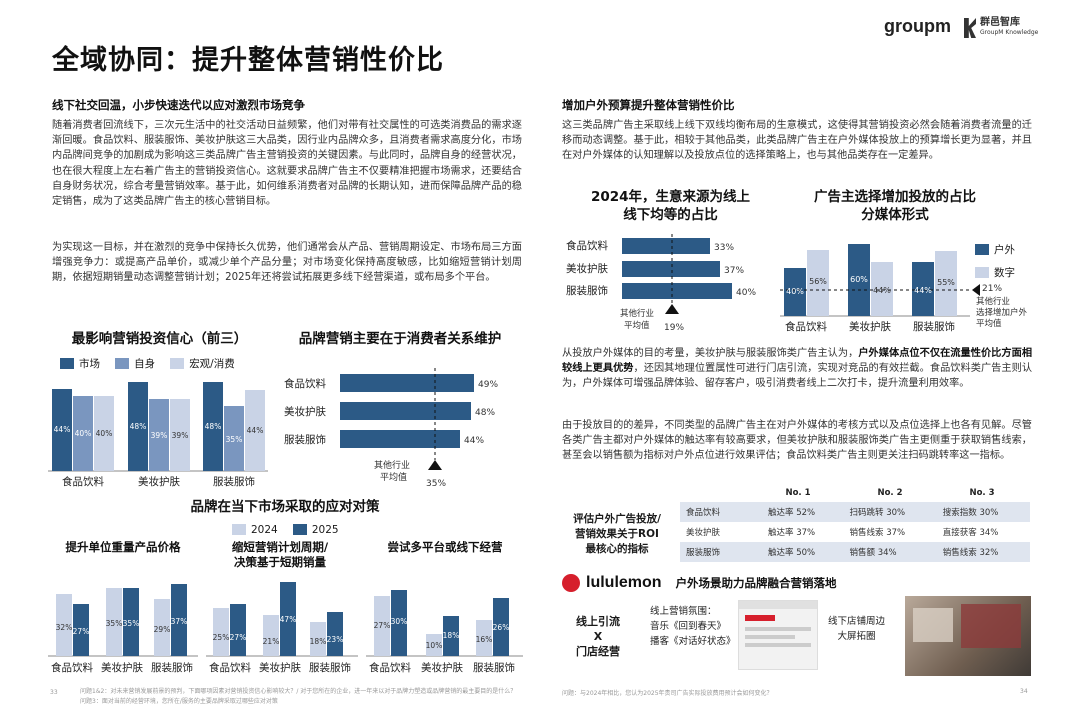 This screenshot has width=1080, height=720. Describe the element at coordinates (451, 635) in the screenshot. I see `p3-beauty-2025-label: 18%` at that location.